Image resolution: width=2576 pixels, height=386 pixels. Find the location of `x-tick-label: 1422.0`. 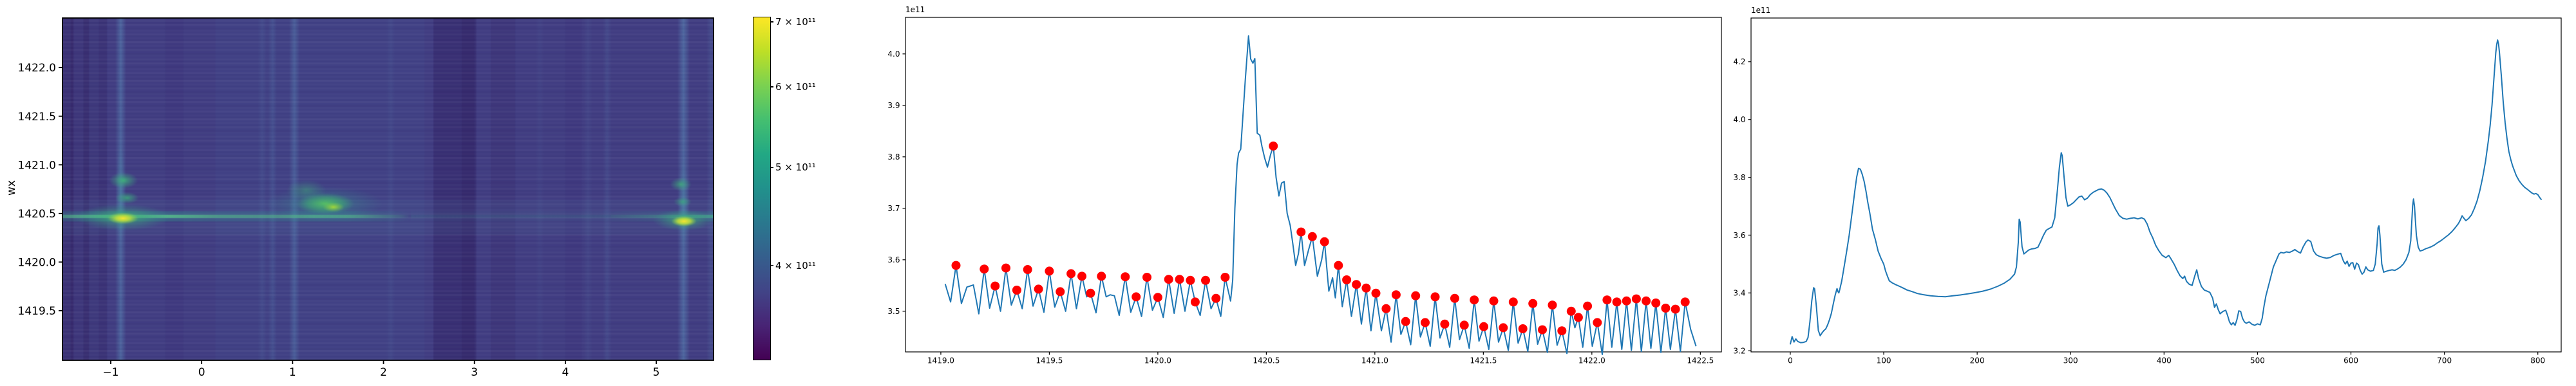

x-tick-label: 1422.0 is located at coordinates (1591, 360).